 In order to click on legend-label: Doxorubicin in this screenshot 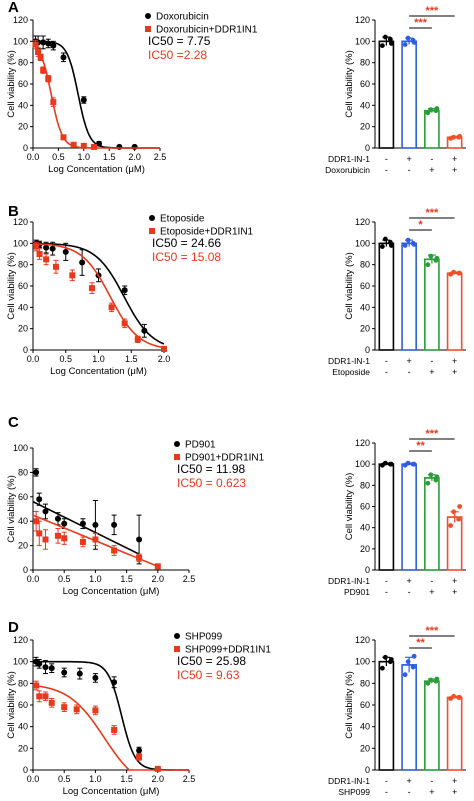, I will do `click(182, 17)`.